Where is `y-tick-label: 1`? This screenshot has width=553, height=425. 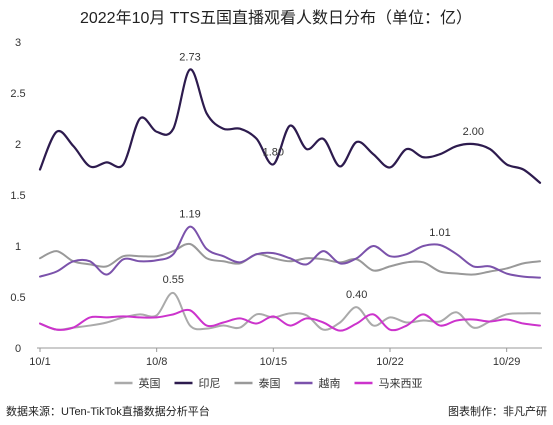 y-tick-label: 1 is located at coordinates (18, 247).